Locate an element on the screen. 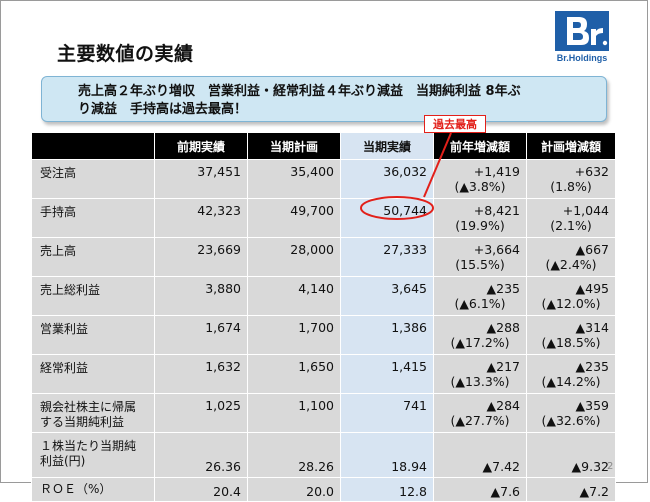 The width and height of the screenshot is (650, 502). row-label: ＲＯＥ（%） is located at coordinates (93, 489).